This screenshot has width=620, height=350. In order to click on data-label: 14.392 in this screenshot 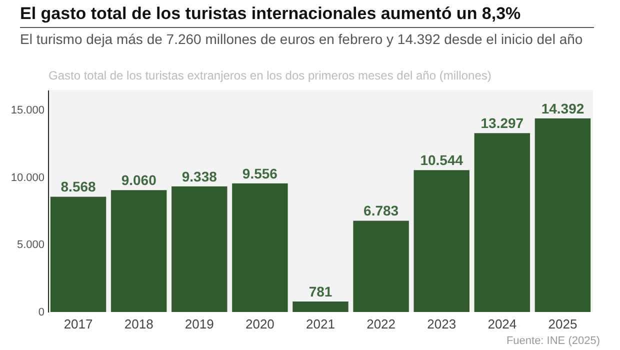, I will do `click(562, 108)`.